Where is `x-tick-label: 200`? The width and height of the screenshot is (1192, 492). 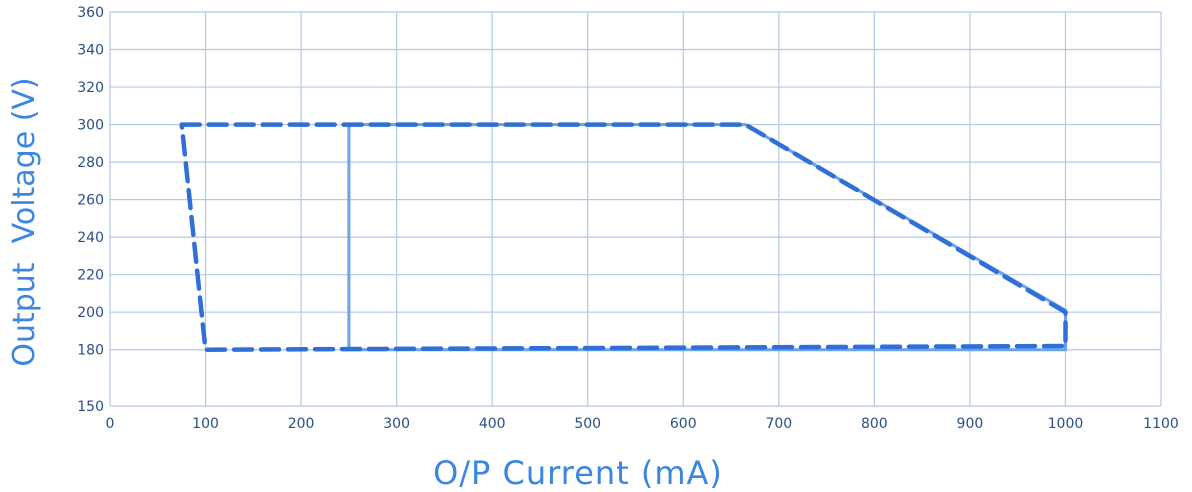 x-tick-label: 200 is located at coordinates (301, 424).